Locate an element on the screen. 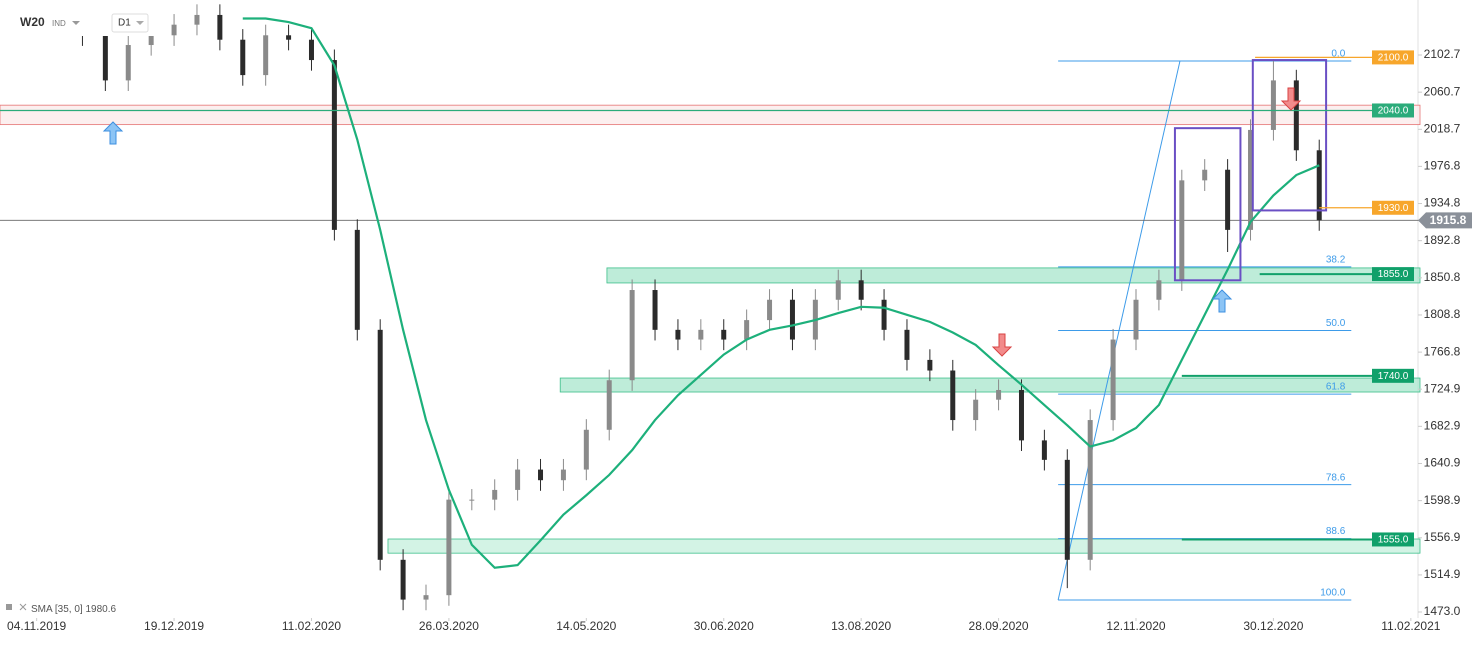  y-tick-label: 2018.7 is located at coordinates (1442, 128).